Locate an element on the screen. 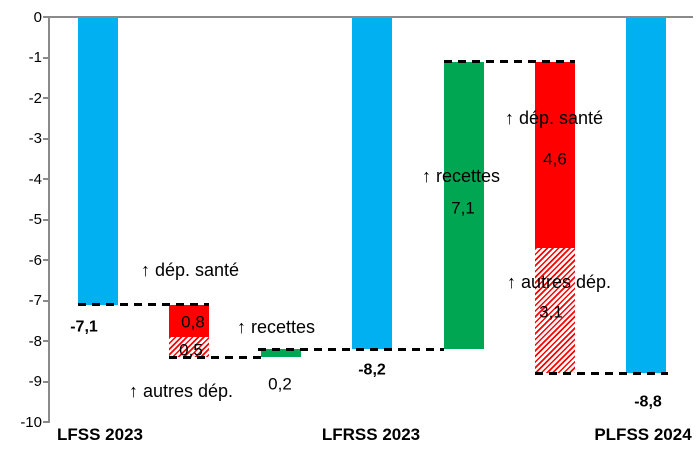 This screenshot has width=697, height=454. zero-gridline is located at coordinates (370, 17).